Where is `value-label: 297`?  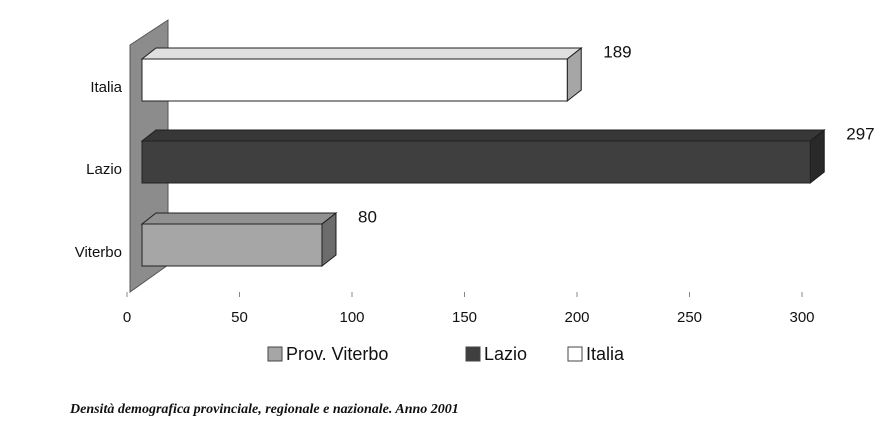
value-label: 297 is located at coordinates (860, 133).